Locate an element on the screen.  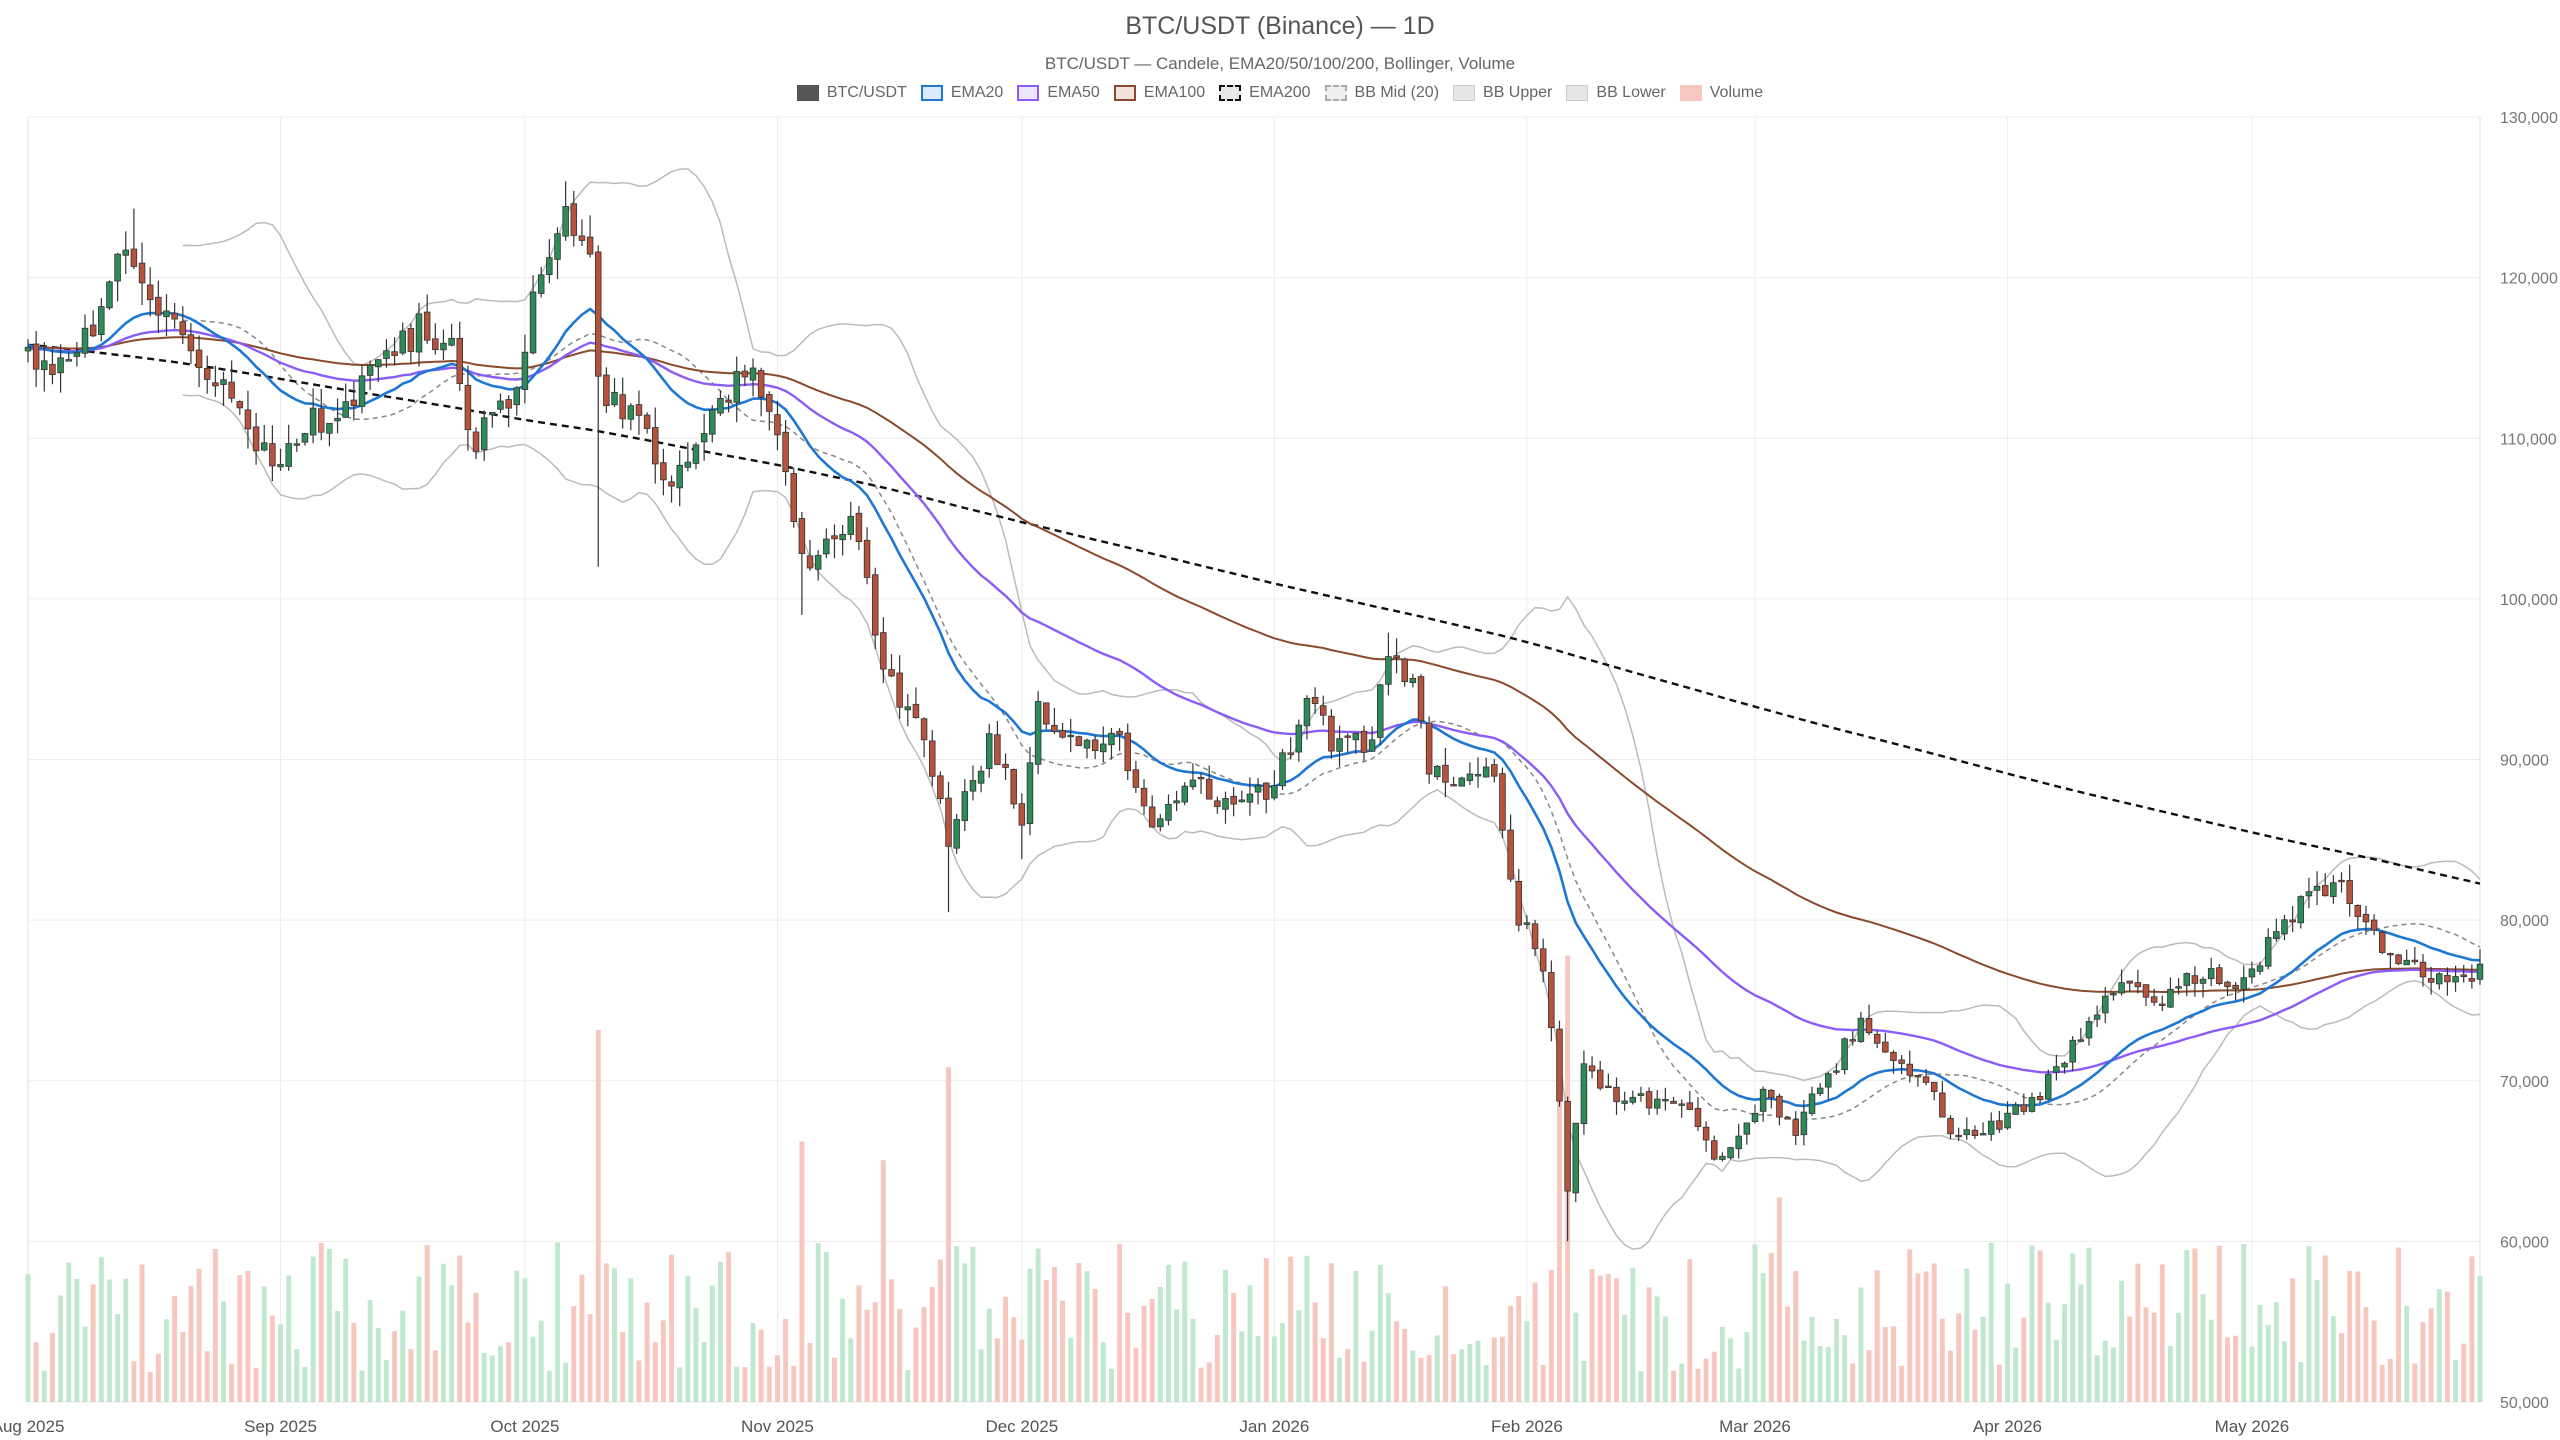
legend-item: Volume is located at coordinates (1721, 93).